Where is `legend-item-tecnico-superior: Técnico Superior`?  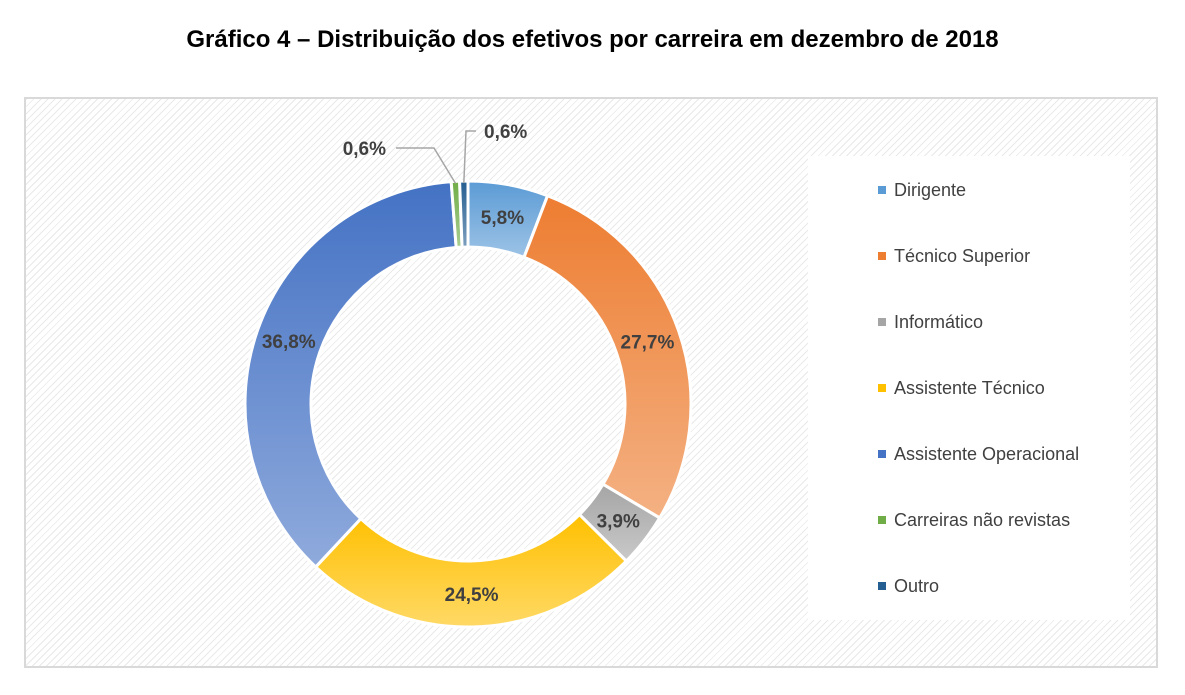 legend-item-tecnico-superior: Técnico Superior is located at coordinates (954, 256).